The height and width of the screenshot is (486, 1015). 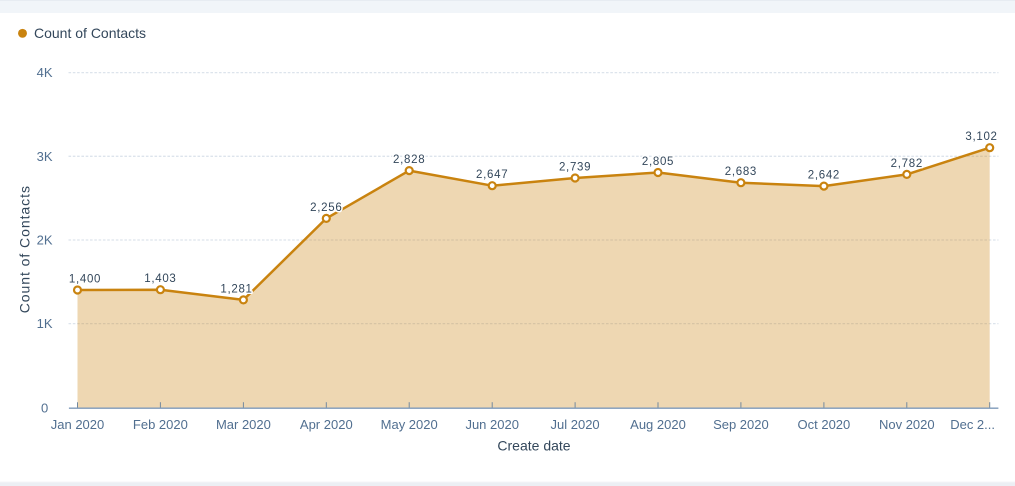 What do you see at coordinates (236, 289) in the screenshot?
I see `svg-text: 1,281` at bounding box center [236, 289].